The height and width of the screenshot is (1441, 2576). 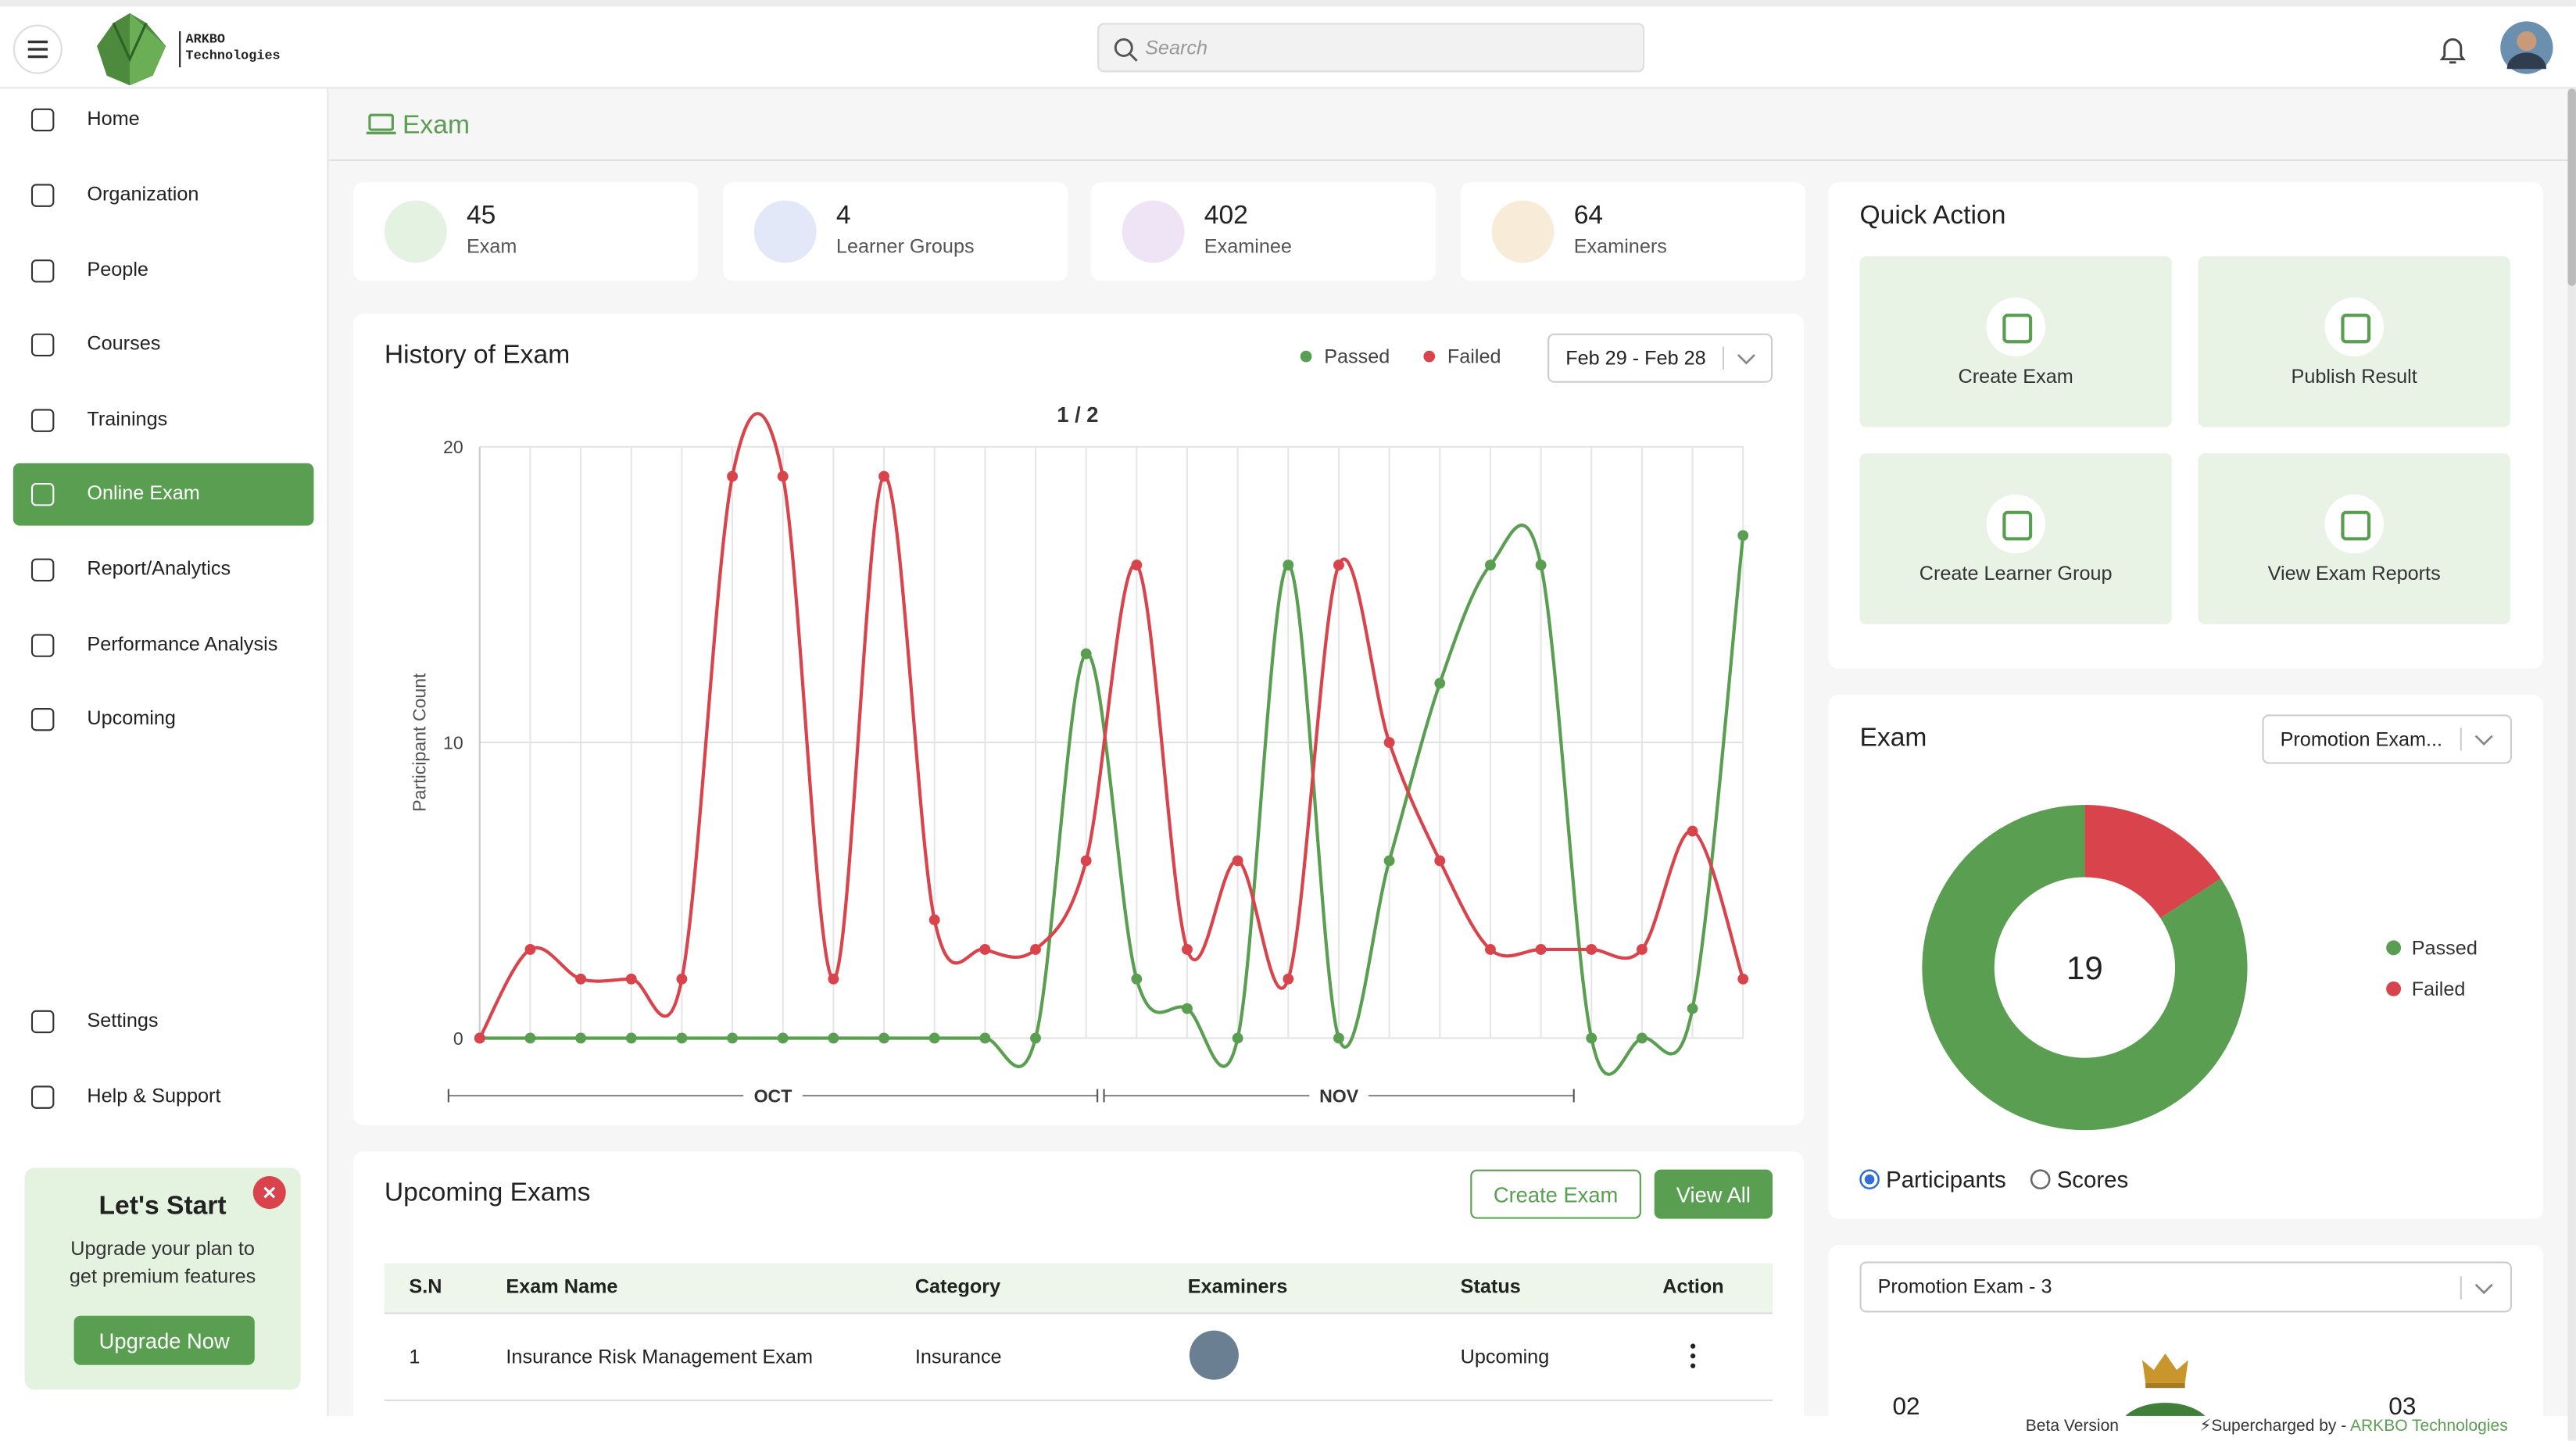 I want to click on create-exam-button: Create Exam, so click(x=1555, y=1194).